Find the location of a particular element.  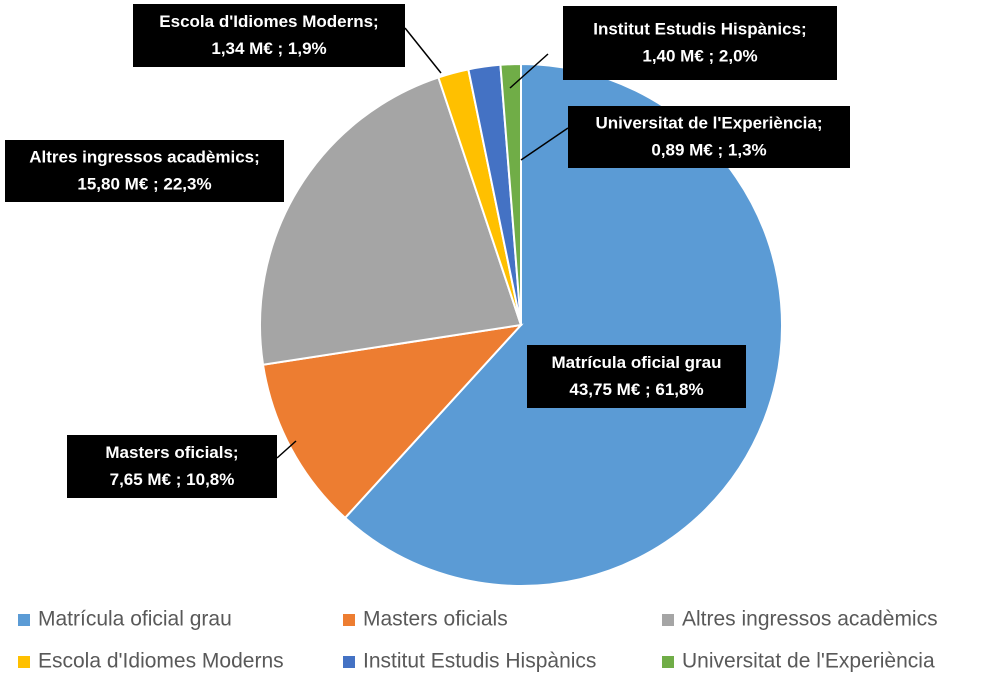

legend-label: Institut Estudis Hispànics is located at coordinates (479, 661).